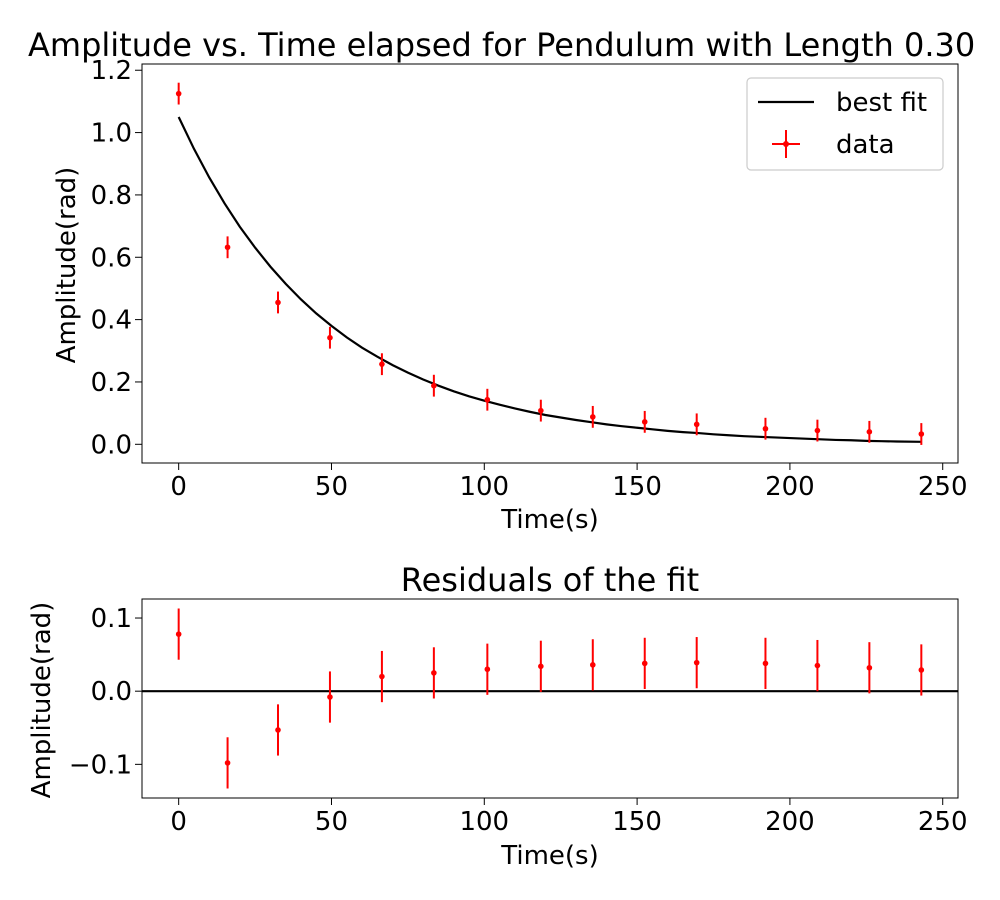 This screenshot has height=900, width=1000. What do you see at coordinates (111, 71) in the screenshot?
I see `y-tick-label: 1.2` at bounding box center [111, 71].